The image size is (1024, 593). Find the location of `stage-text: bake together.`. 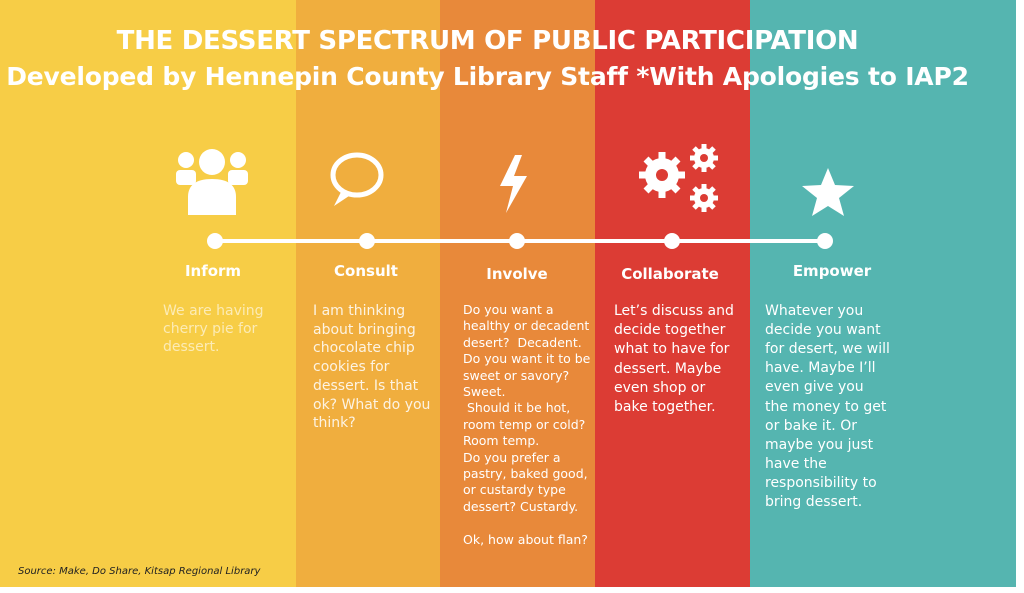

stage-text: bake together. is located at coordinates (665, 407).